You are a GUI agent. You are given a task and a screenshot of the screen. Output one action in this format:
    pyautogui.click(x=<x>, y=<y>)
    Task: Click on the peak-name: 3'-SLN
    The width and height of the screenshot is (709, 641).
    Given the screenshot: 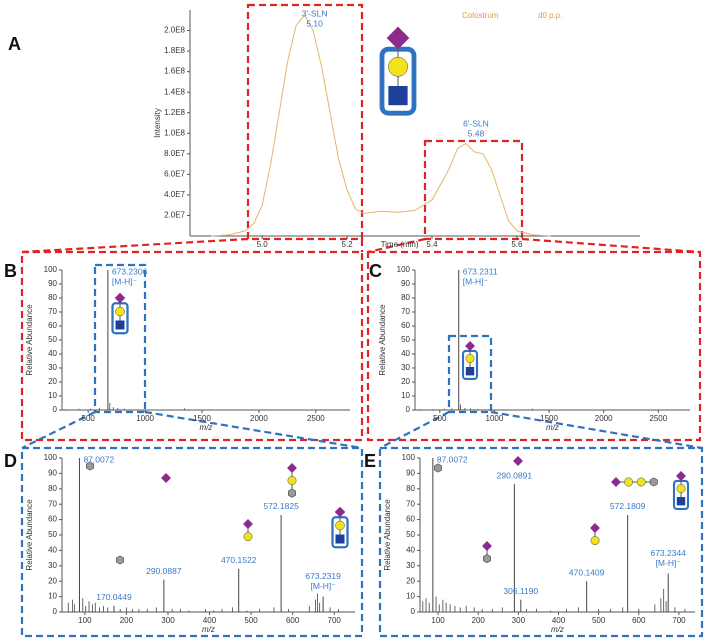 What is the action you would take?
    pyautogui.click(x=315, y=13)
    